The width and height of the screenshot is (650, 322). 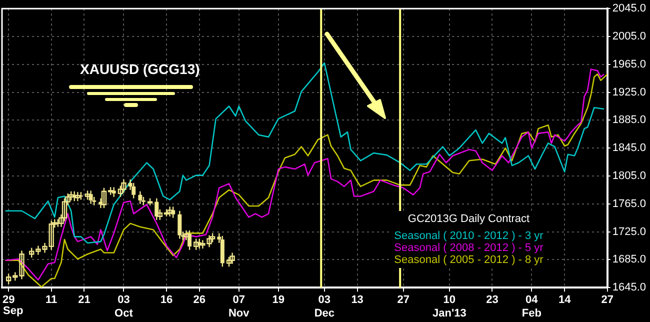 What do you see at coordinates (469, 260) in the screenshot?
I see `text: Seasonal ( 2005 - 2012 ) - 8 yr` at bounding box center [469, 260].